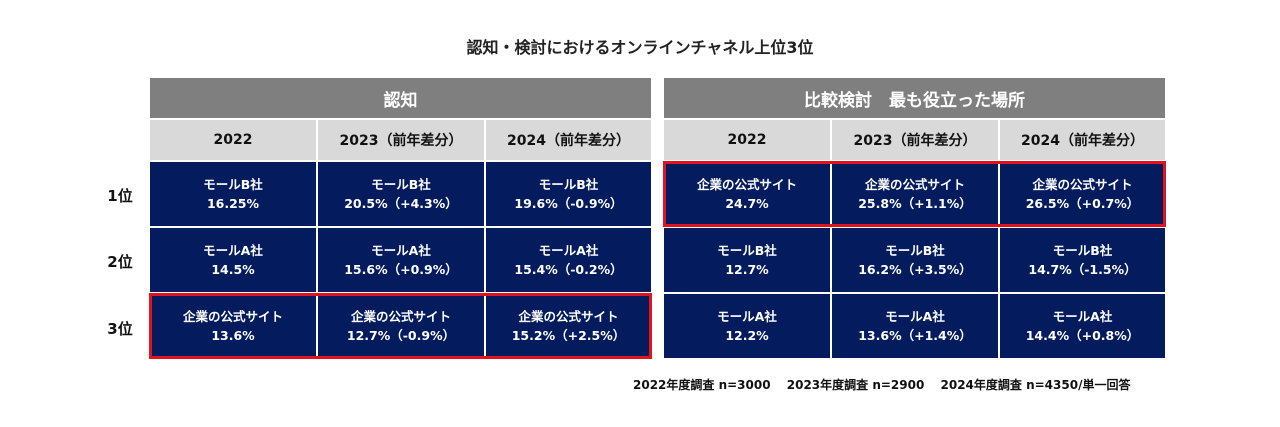 Image resolution: width=1280 pixels, height=427 pixels. I want to click on channel-value: 15.4%（-0.2%）, so click(568, 269).